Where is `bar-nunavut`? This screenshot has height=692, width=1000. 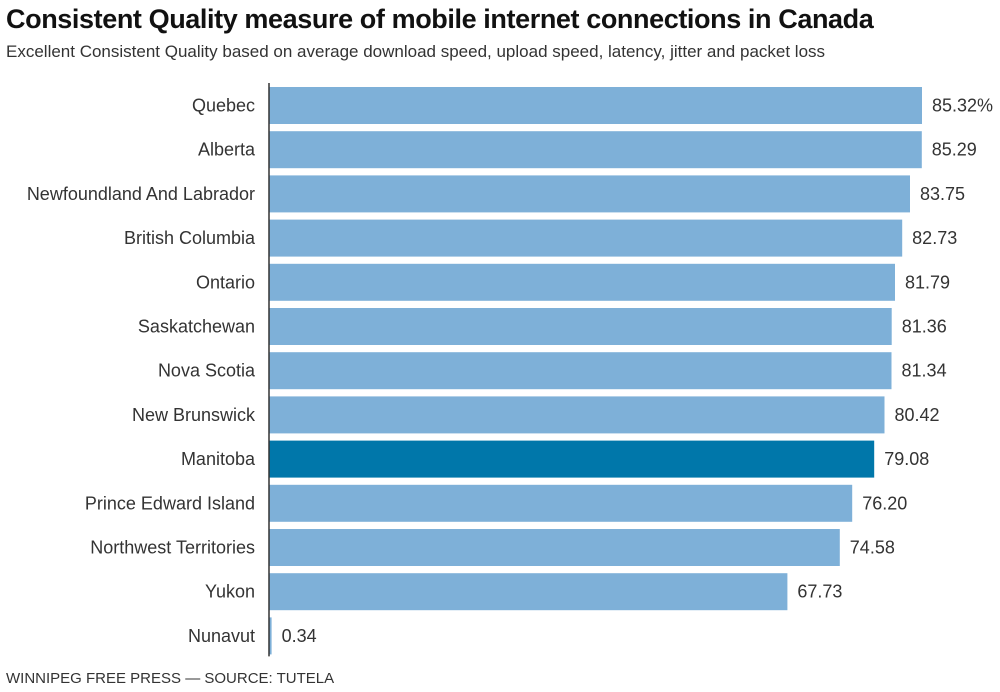 bar-nunavut is located at coordinates (270, 636).